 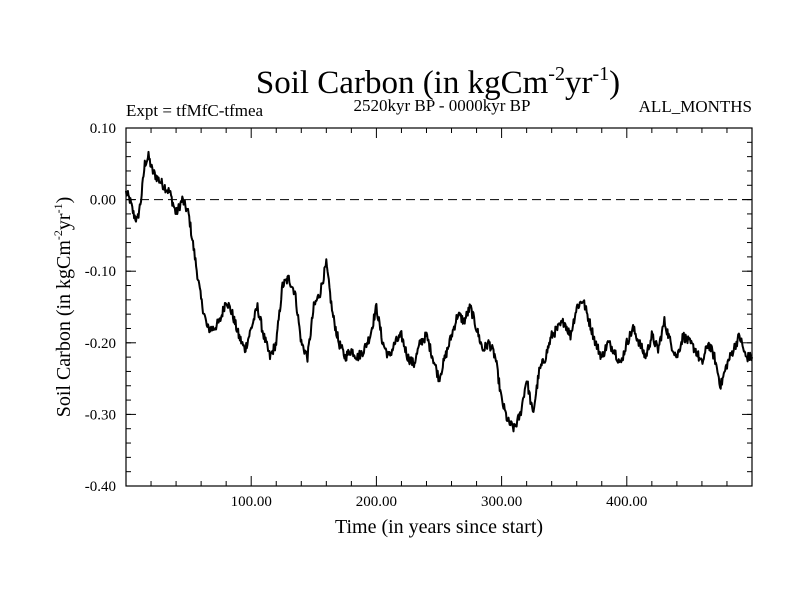 I want to click on x-tick-label: 400.00, so click(x=626, y=502).